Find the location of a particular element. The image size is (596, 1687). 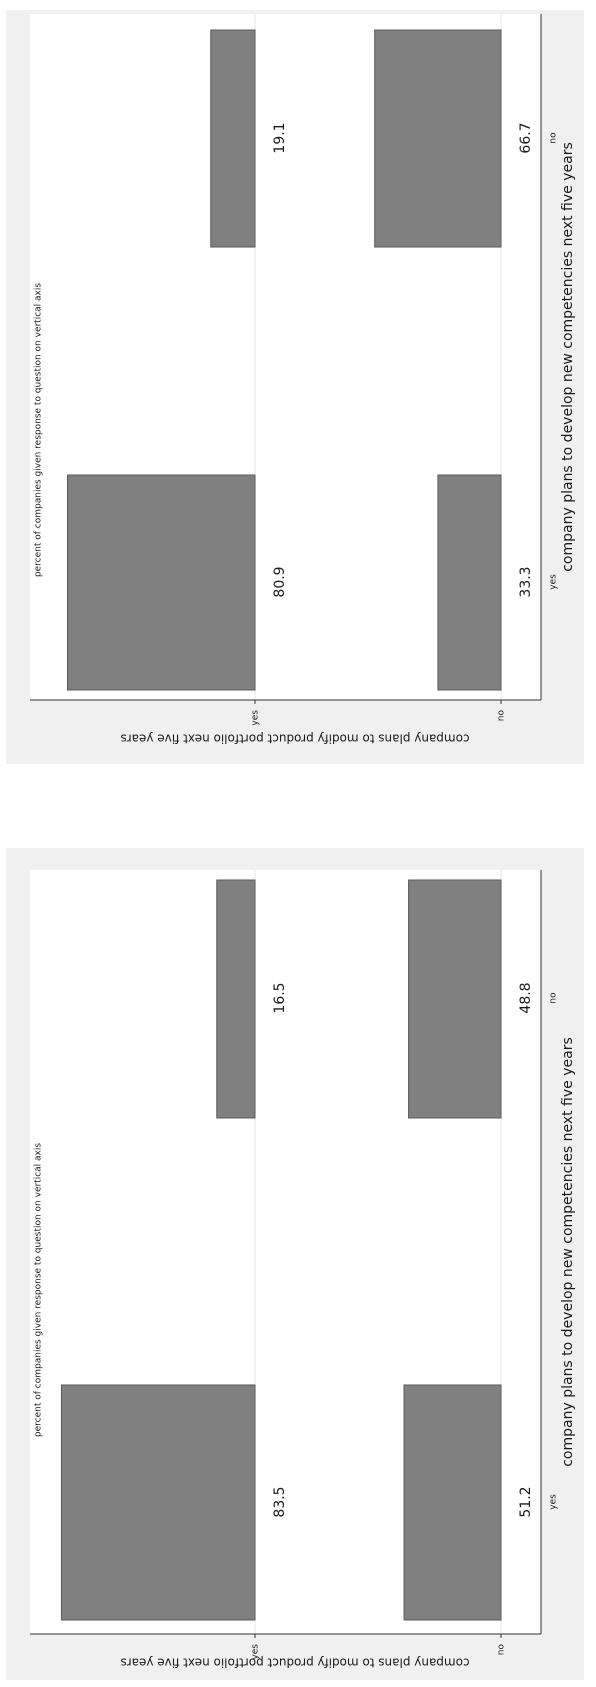

data-label: 16.5 is located at coordinates (280, 997).